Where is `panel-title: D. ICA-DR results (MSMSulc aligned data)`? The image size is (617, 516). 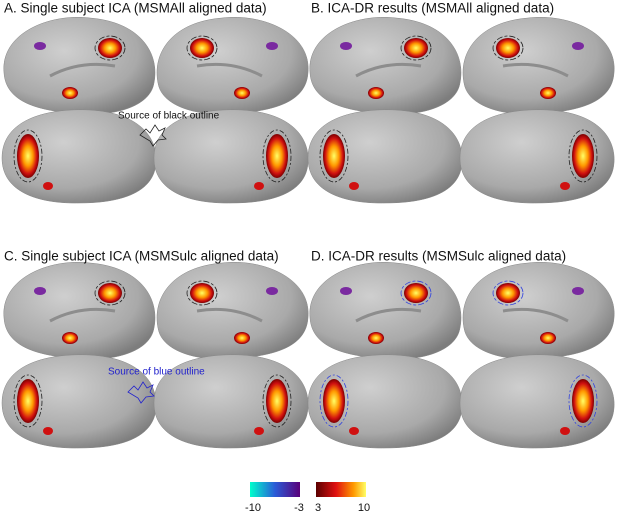
panel-title: D. ICA-DR results (MSMSulc aligned data) is located at coordinates (438, 256).